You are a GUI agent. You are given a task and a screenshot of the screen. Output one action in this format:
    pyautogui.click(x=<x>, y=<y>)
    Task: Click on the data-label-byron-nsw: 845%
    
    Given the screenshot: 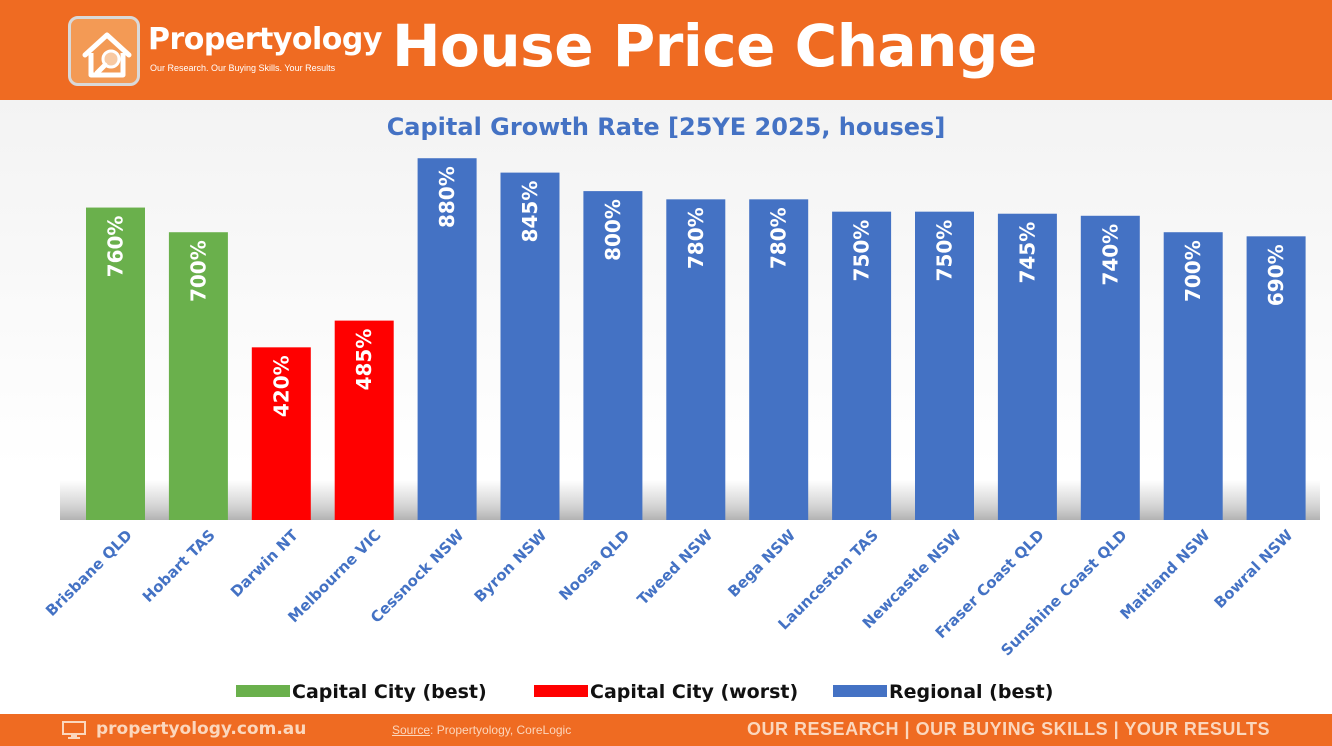 What is the action you would take?
    pyautogui.click(x=530, y=212)
    